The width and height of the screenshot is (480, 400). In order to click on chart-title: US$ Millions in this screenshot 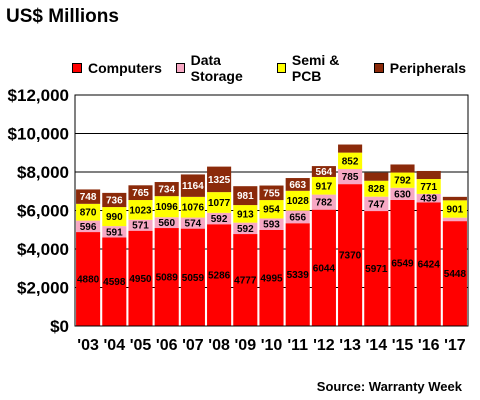, I will do `click(62, 16)`.